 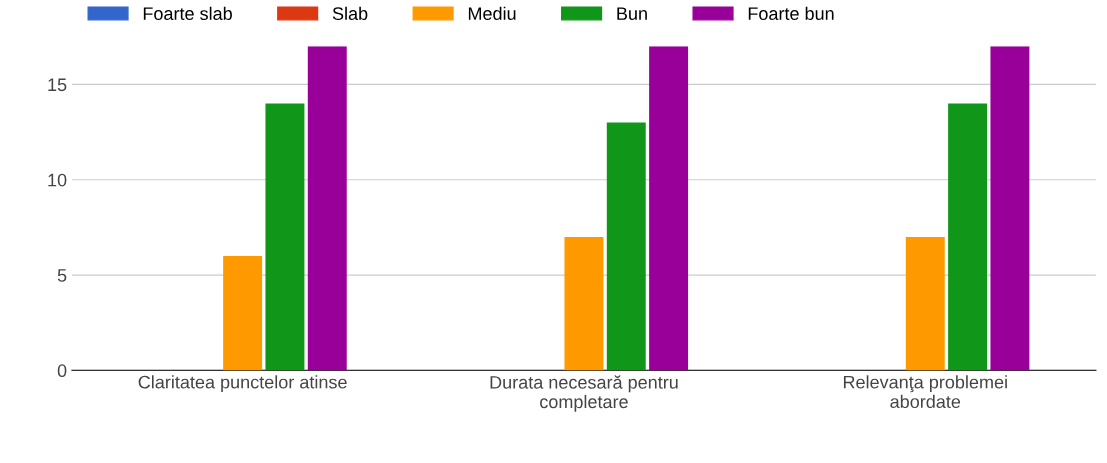 I want to click on y-tick-label: 15, so click(x=57, y=85).